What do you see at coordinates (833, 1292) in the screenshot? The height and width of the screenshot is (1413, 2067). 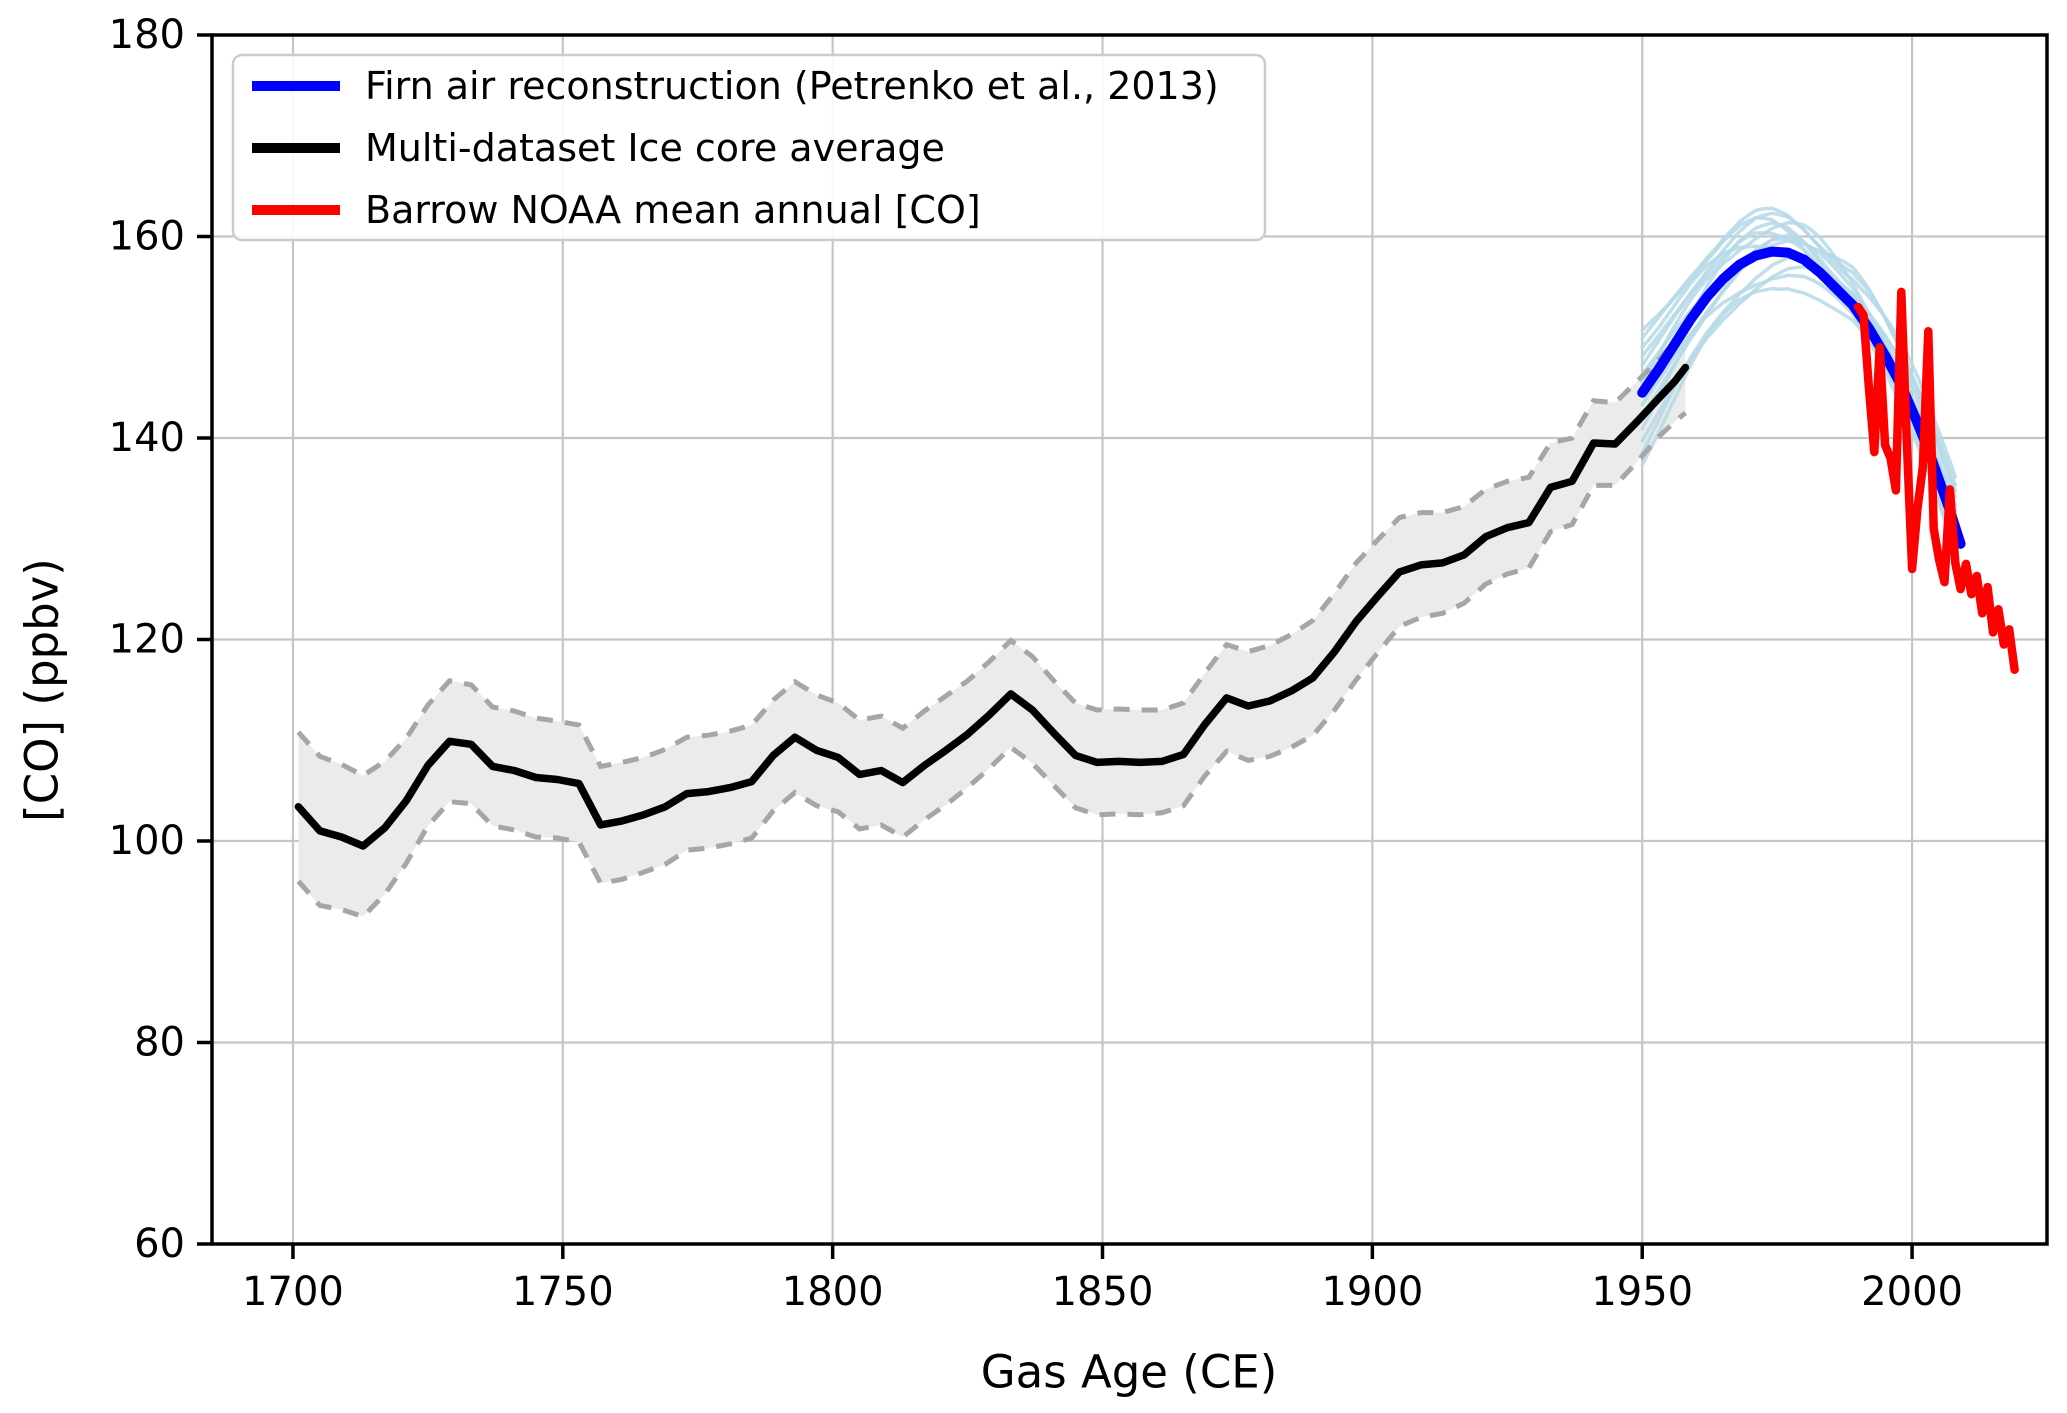 I see `x-tick-label-1800: 1800` at bounding box center [833, 1292].